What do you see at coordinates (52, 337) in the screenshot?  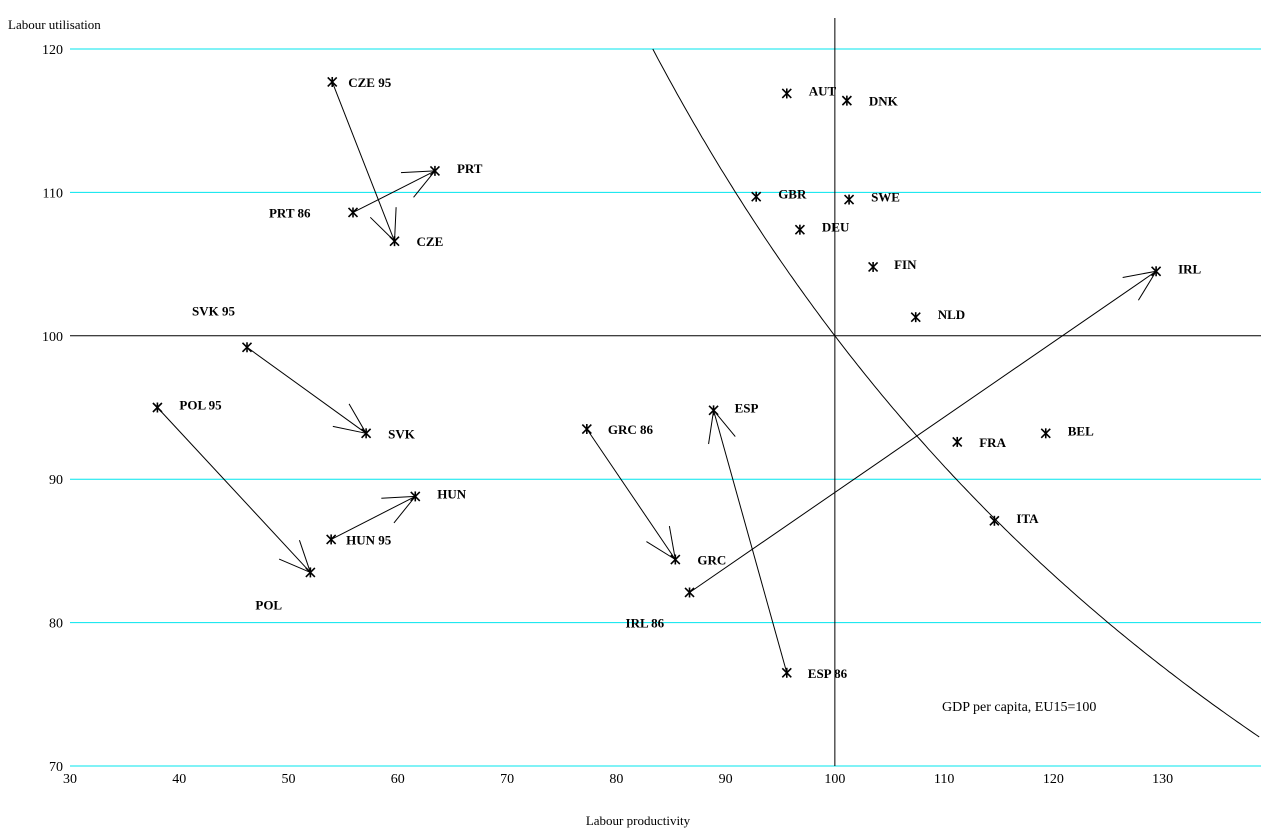 I see `y-tick-label: 100` at bounding box center [52, 337].